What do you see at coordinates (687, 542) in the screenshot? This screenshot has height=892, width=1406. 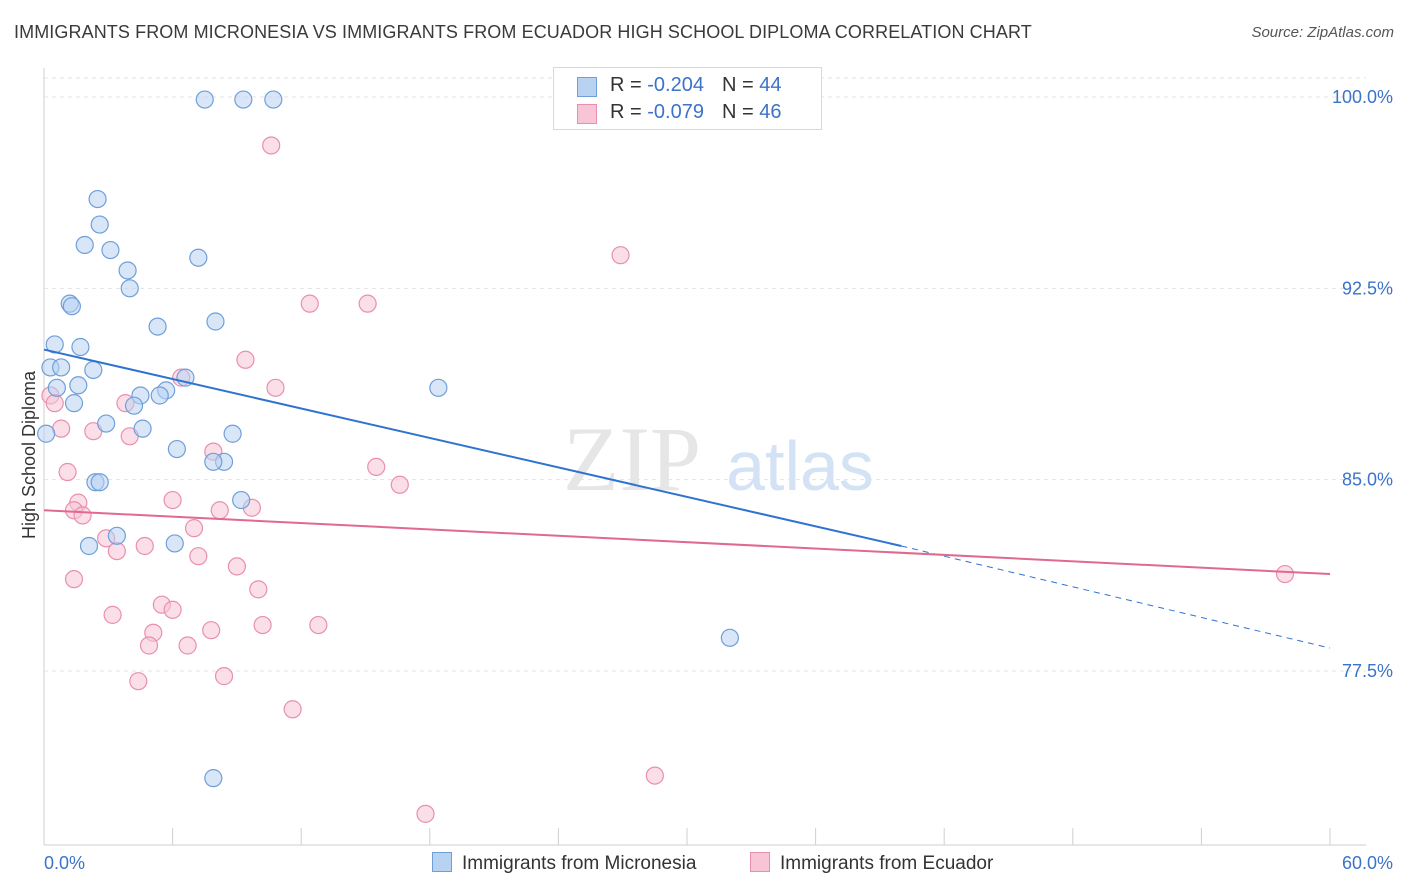 I see `trend-line-ecuador` at bounding box center [687, 542].